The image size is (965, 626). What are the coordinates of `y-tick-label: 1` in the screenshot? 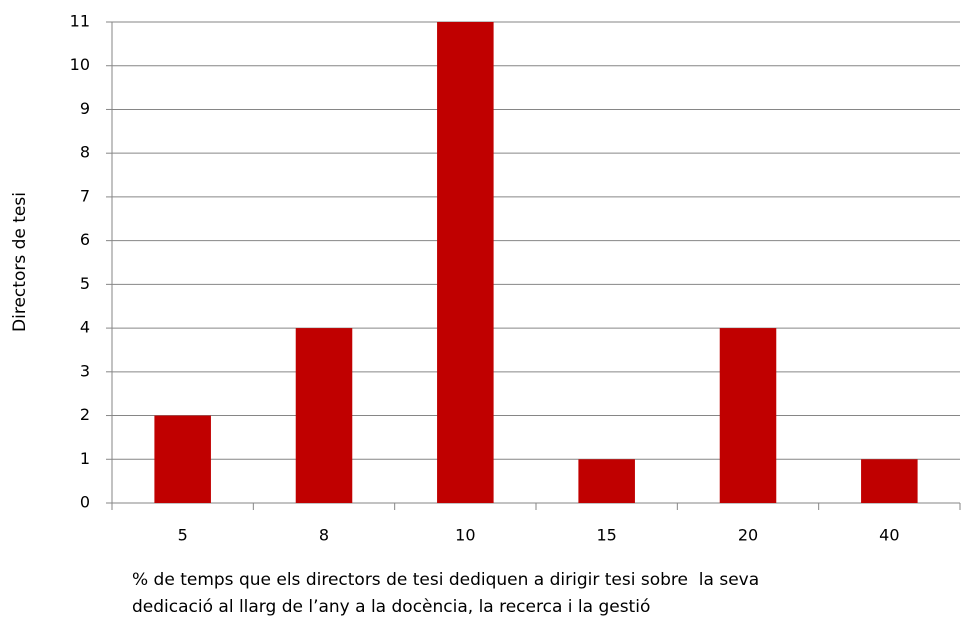 It's located at (85, 458).